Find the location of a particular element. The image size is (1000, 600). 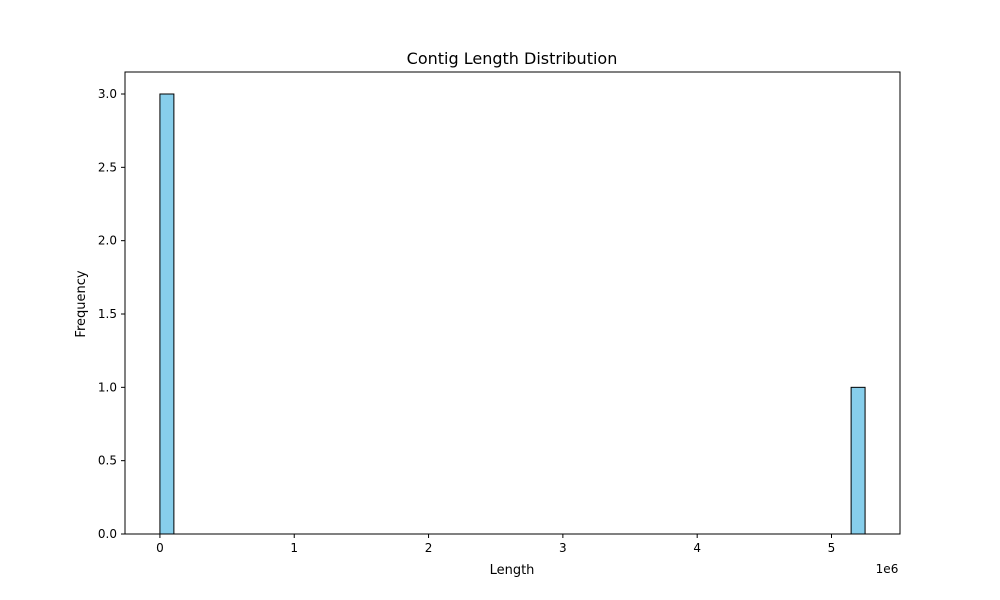

x-tick-label: 4 is located at coordinates (697, 548).